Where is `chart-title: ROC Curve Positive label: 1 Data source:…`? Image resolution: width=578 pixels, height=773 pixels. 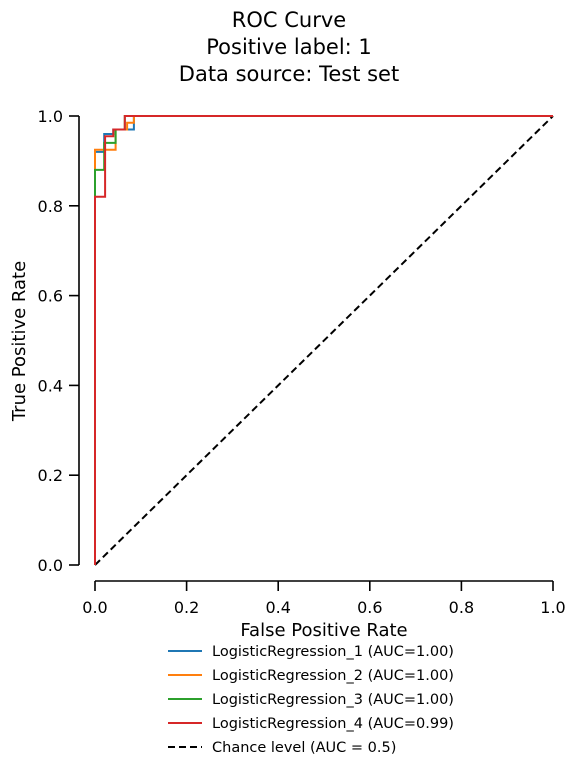 chart-title: ROC Curve Positive label: 1 Data source:… is located at coordinates (289, 47).